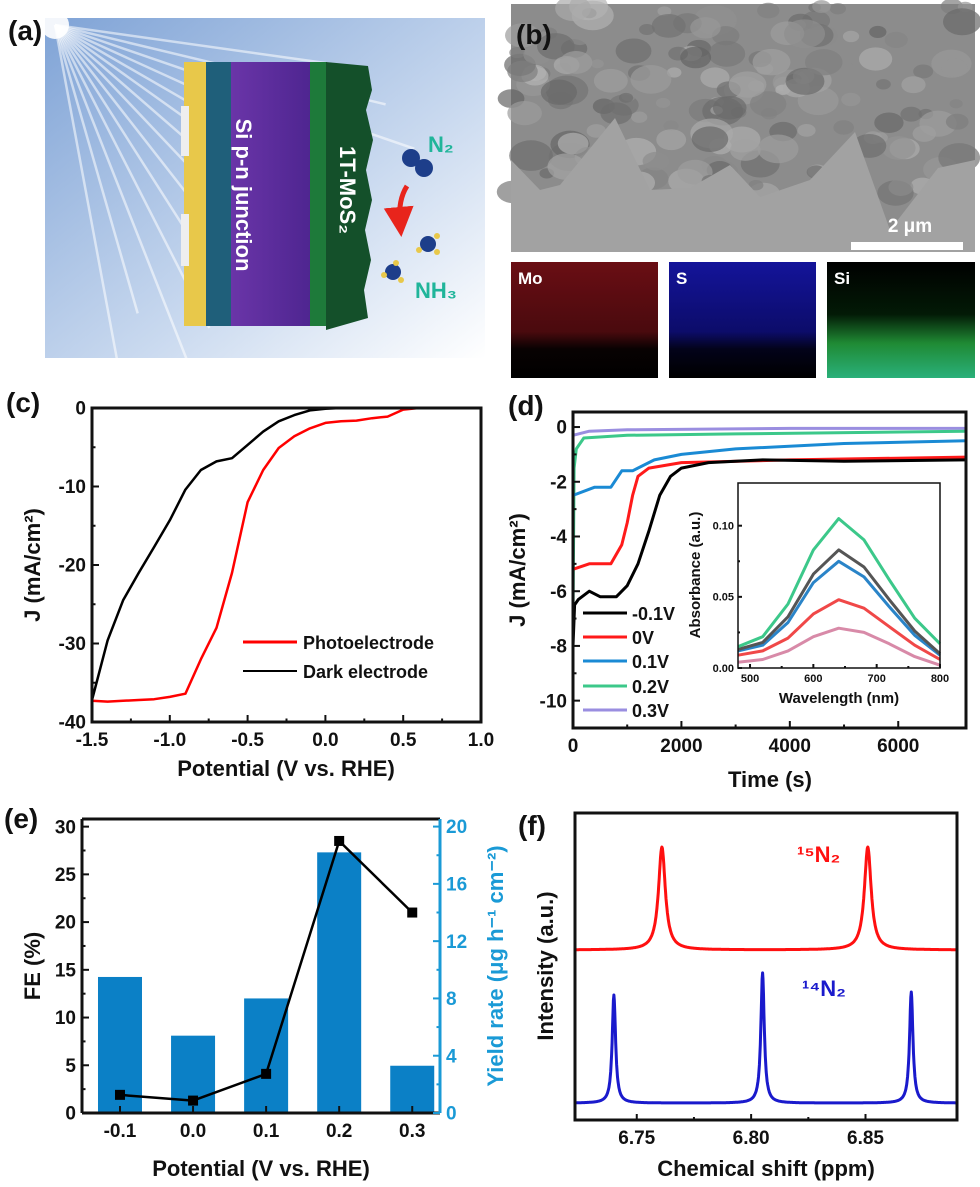 Image resolution: width=980 pixels, height=1187 pixels. Describe the element at coordinates (813, 679) in the screenshot. I see `x-tick-label: 600` at that location.